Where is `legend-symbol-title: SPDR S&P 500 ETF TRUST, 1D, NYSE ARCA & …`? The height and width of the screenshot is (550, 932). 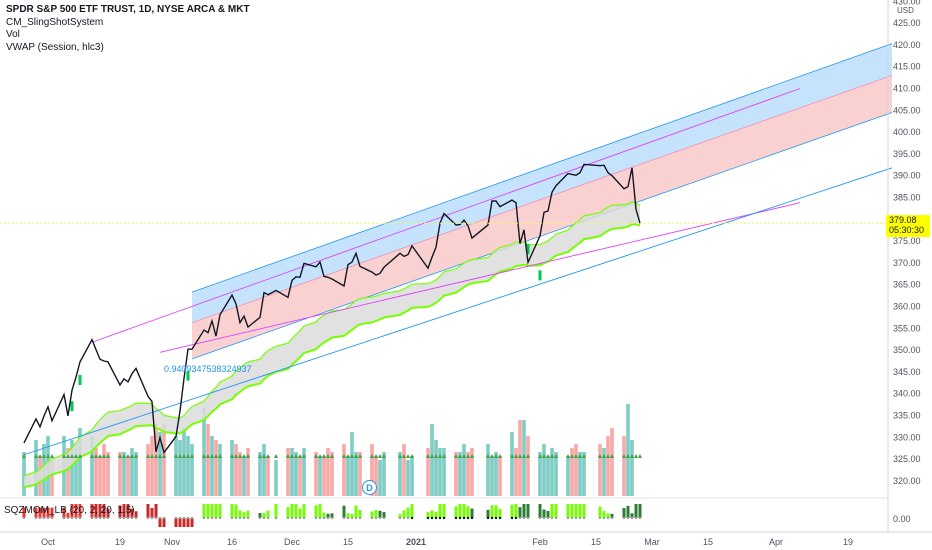
legend-symbol-title: SPDR S&P 500 ETF TRUST, 1D, NYSE ARCA & … is located at coordinates (128, 9).